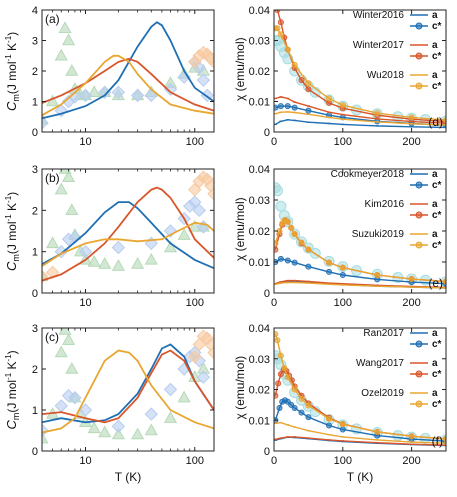  Describe the element at coordinates (368, 174) in the screenshot. I see `legend-group-label: Cookmeyer2018` at that location.